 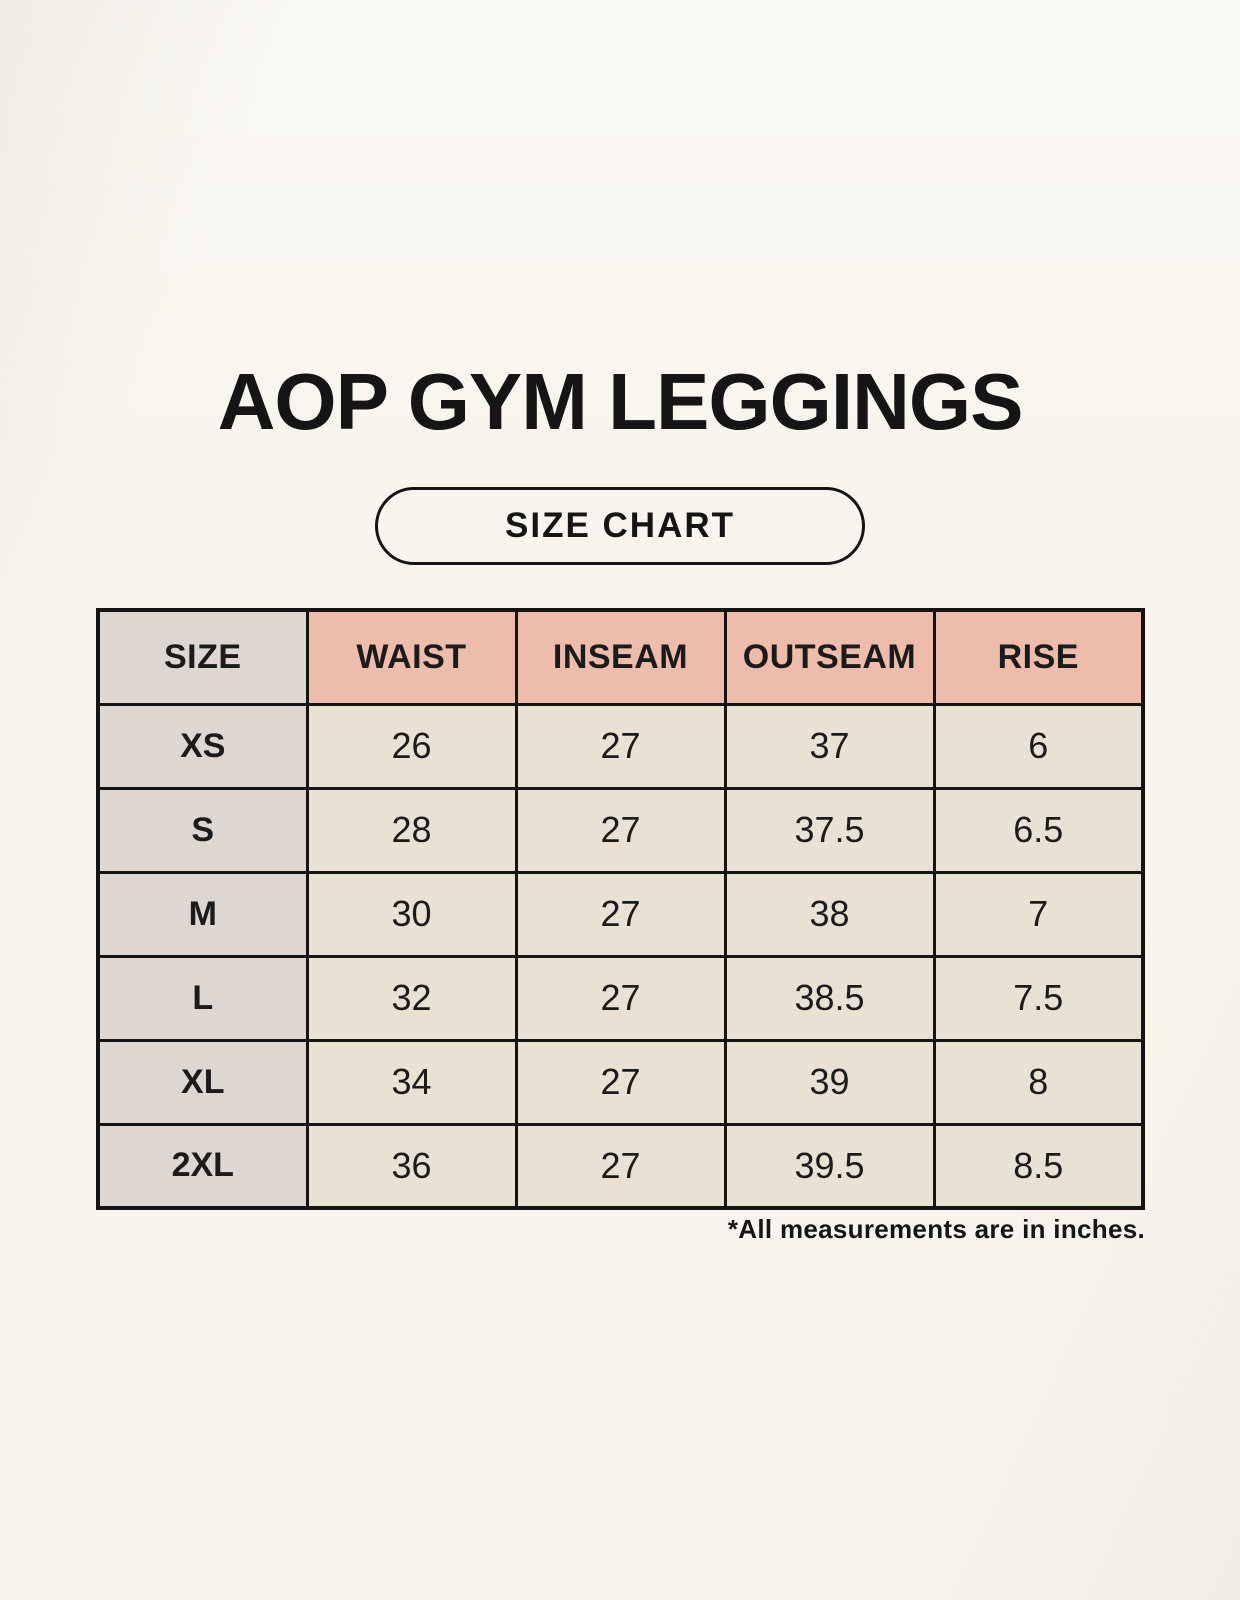 I want to click on value-cell: 36, so click(x=411, y=1166).